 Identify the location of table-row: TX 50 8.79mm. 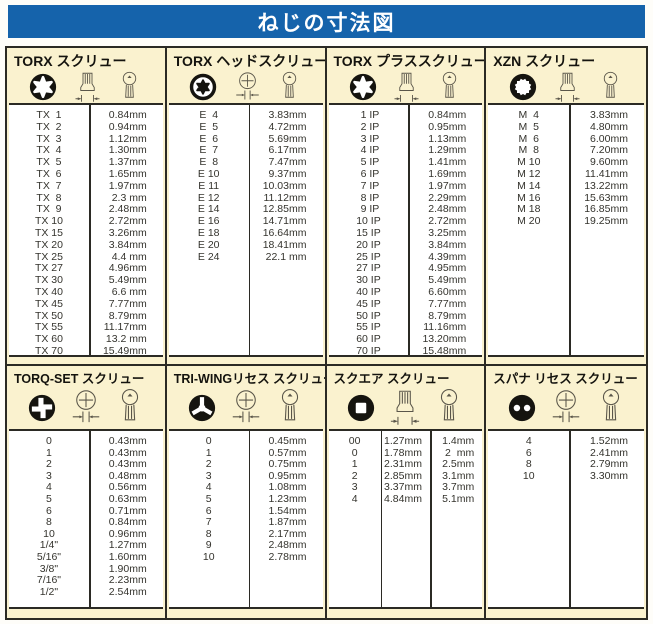
(86, 316).